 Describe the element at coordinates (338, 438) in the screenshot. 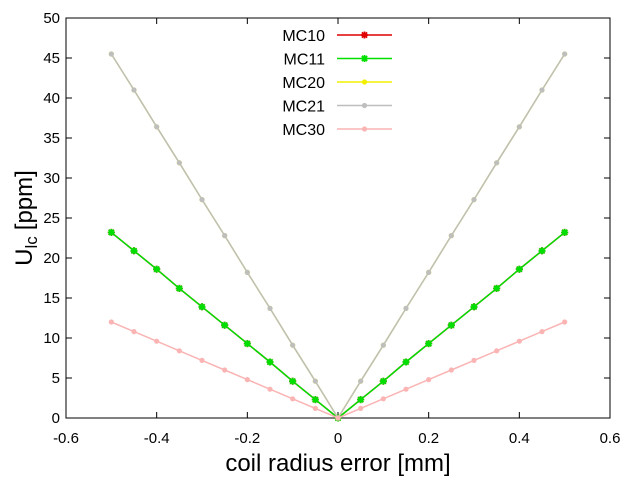

I see `x-tick-label: 0` at that location.